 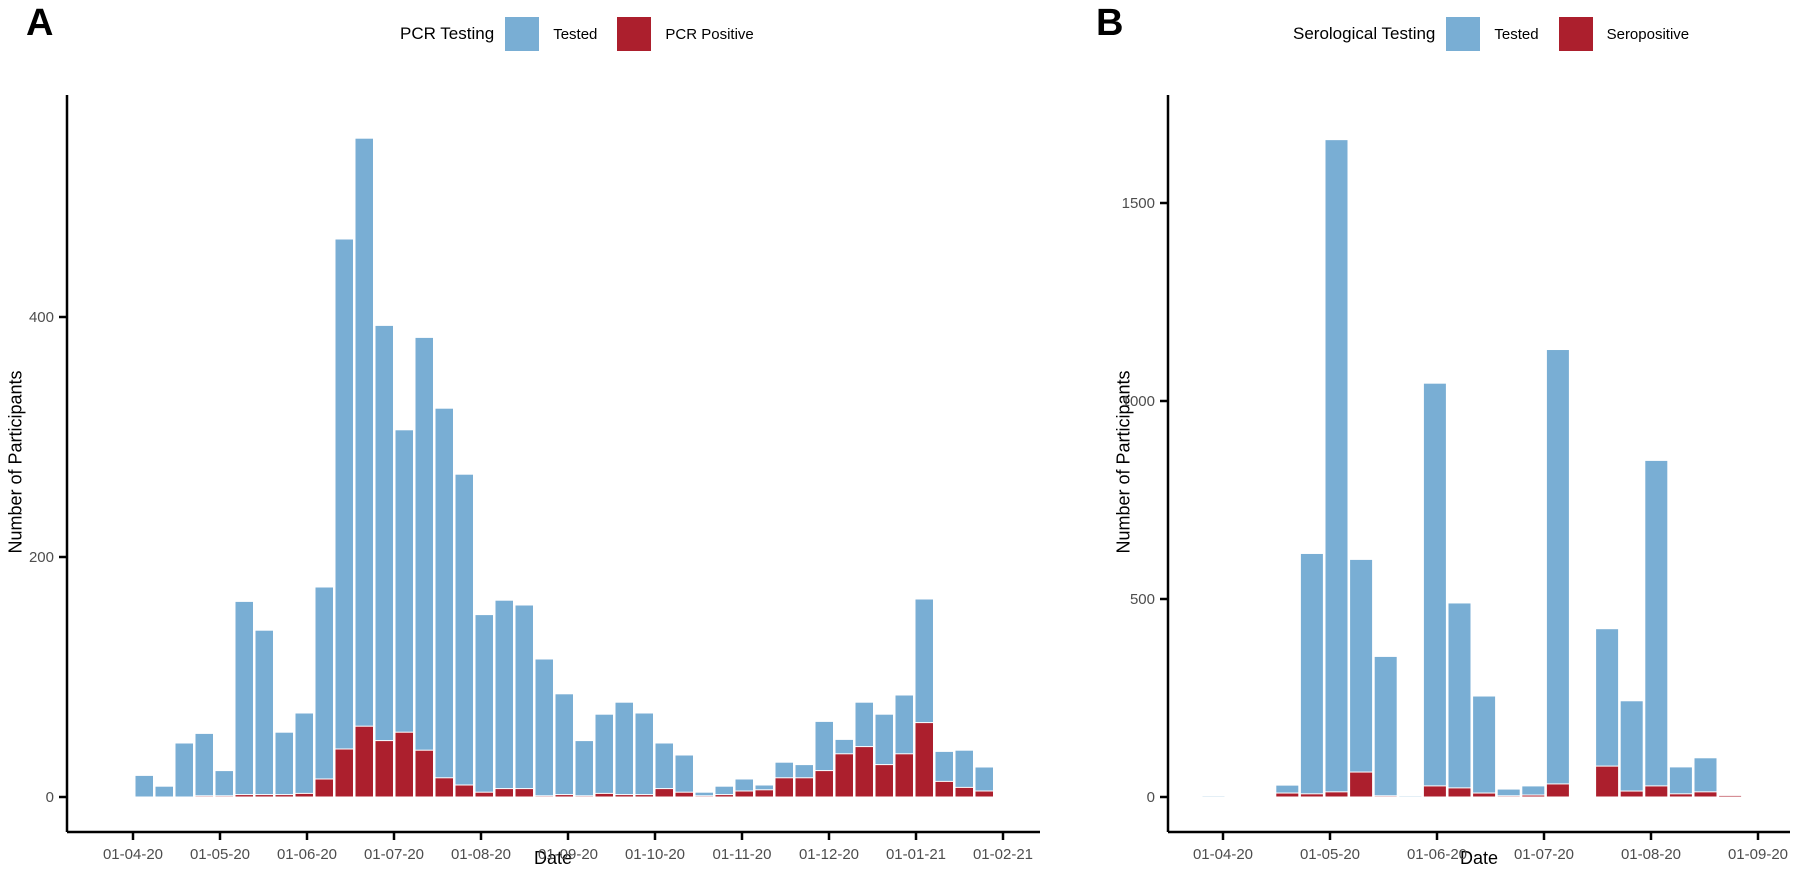 What do you see at coordinates (553, 858) in the screenshot?
I see `x-axis-title-a: Date` at bounding box center [553, 858].